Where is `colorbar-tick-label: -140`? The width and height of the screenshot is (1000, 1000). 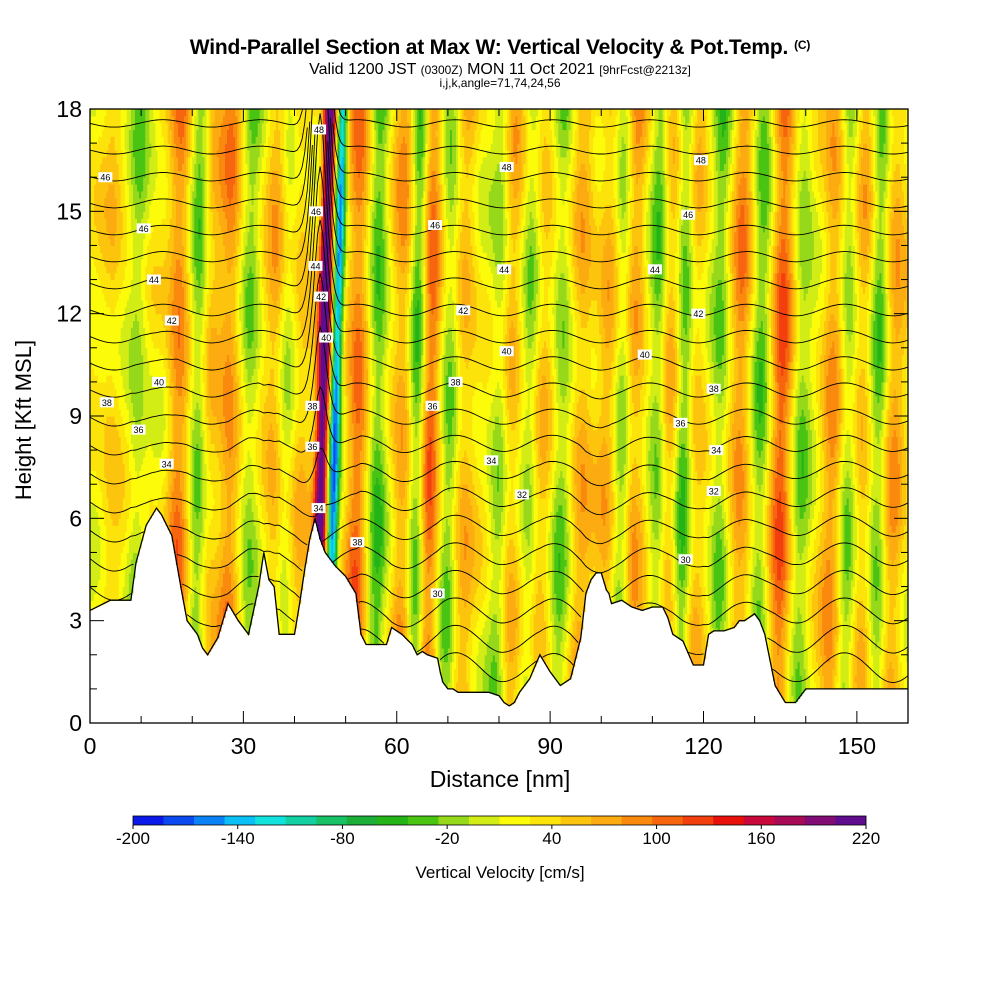
colorbar-tick-label: -140 is located at coordinates (238, 838).